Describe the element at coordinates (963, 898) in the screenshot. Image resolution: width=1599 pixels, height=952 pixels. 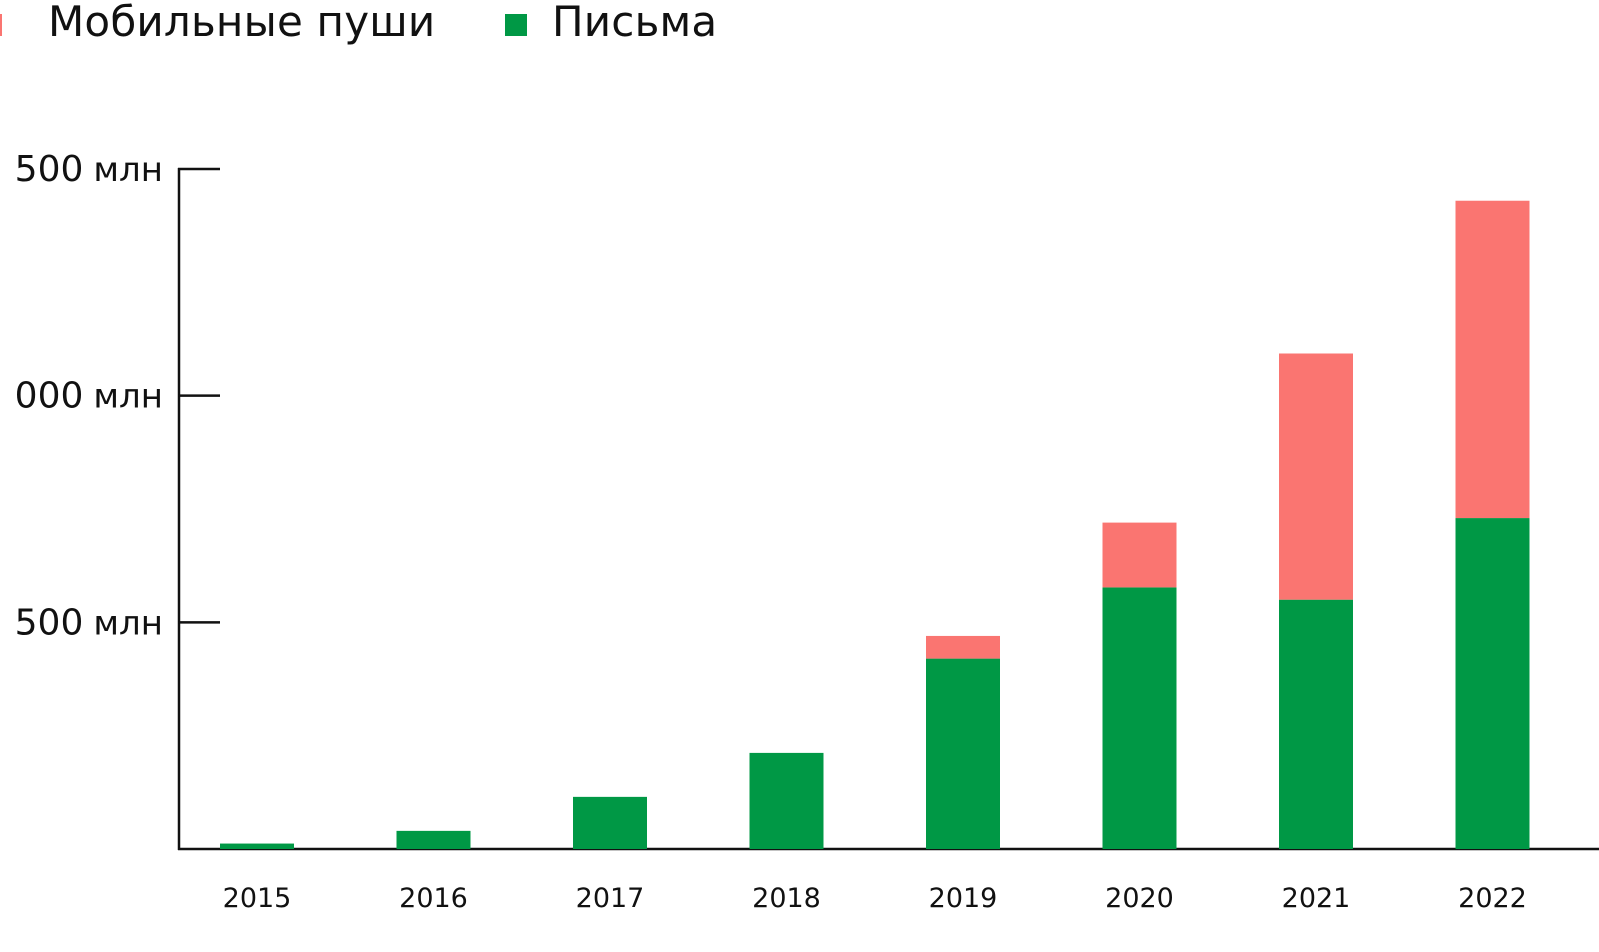
I see `x-tick-label: 2019` at that location.